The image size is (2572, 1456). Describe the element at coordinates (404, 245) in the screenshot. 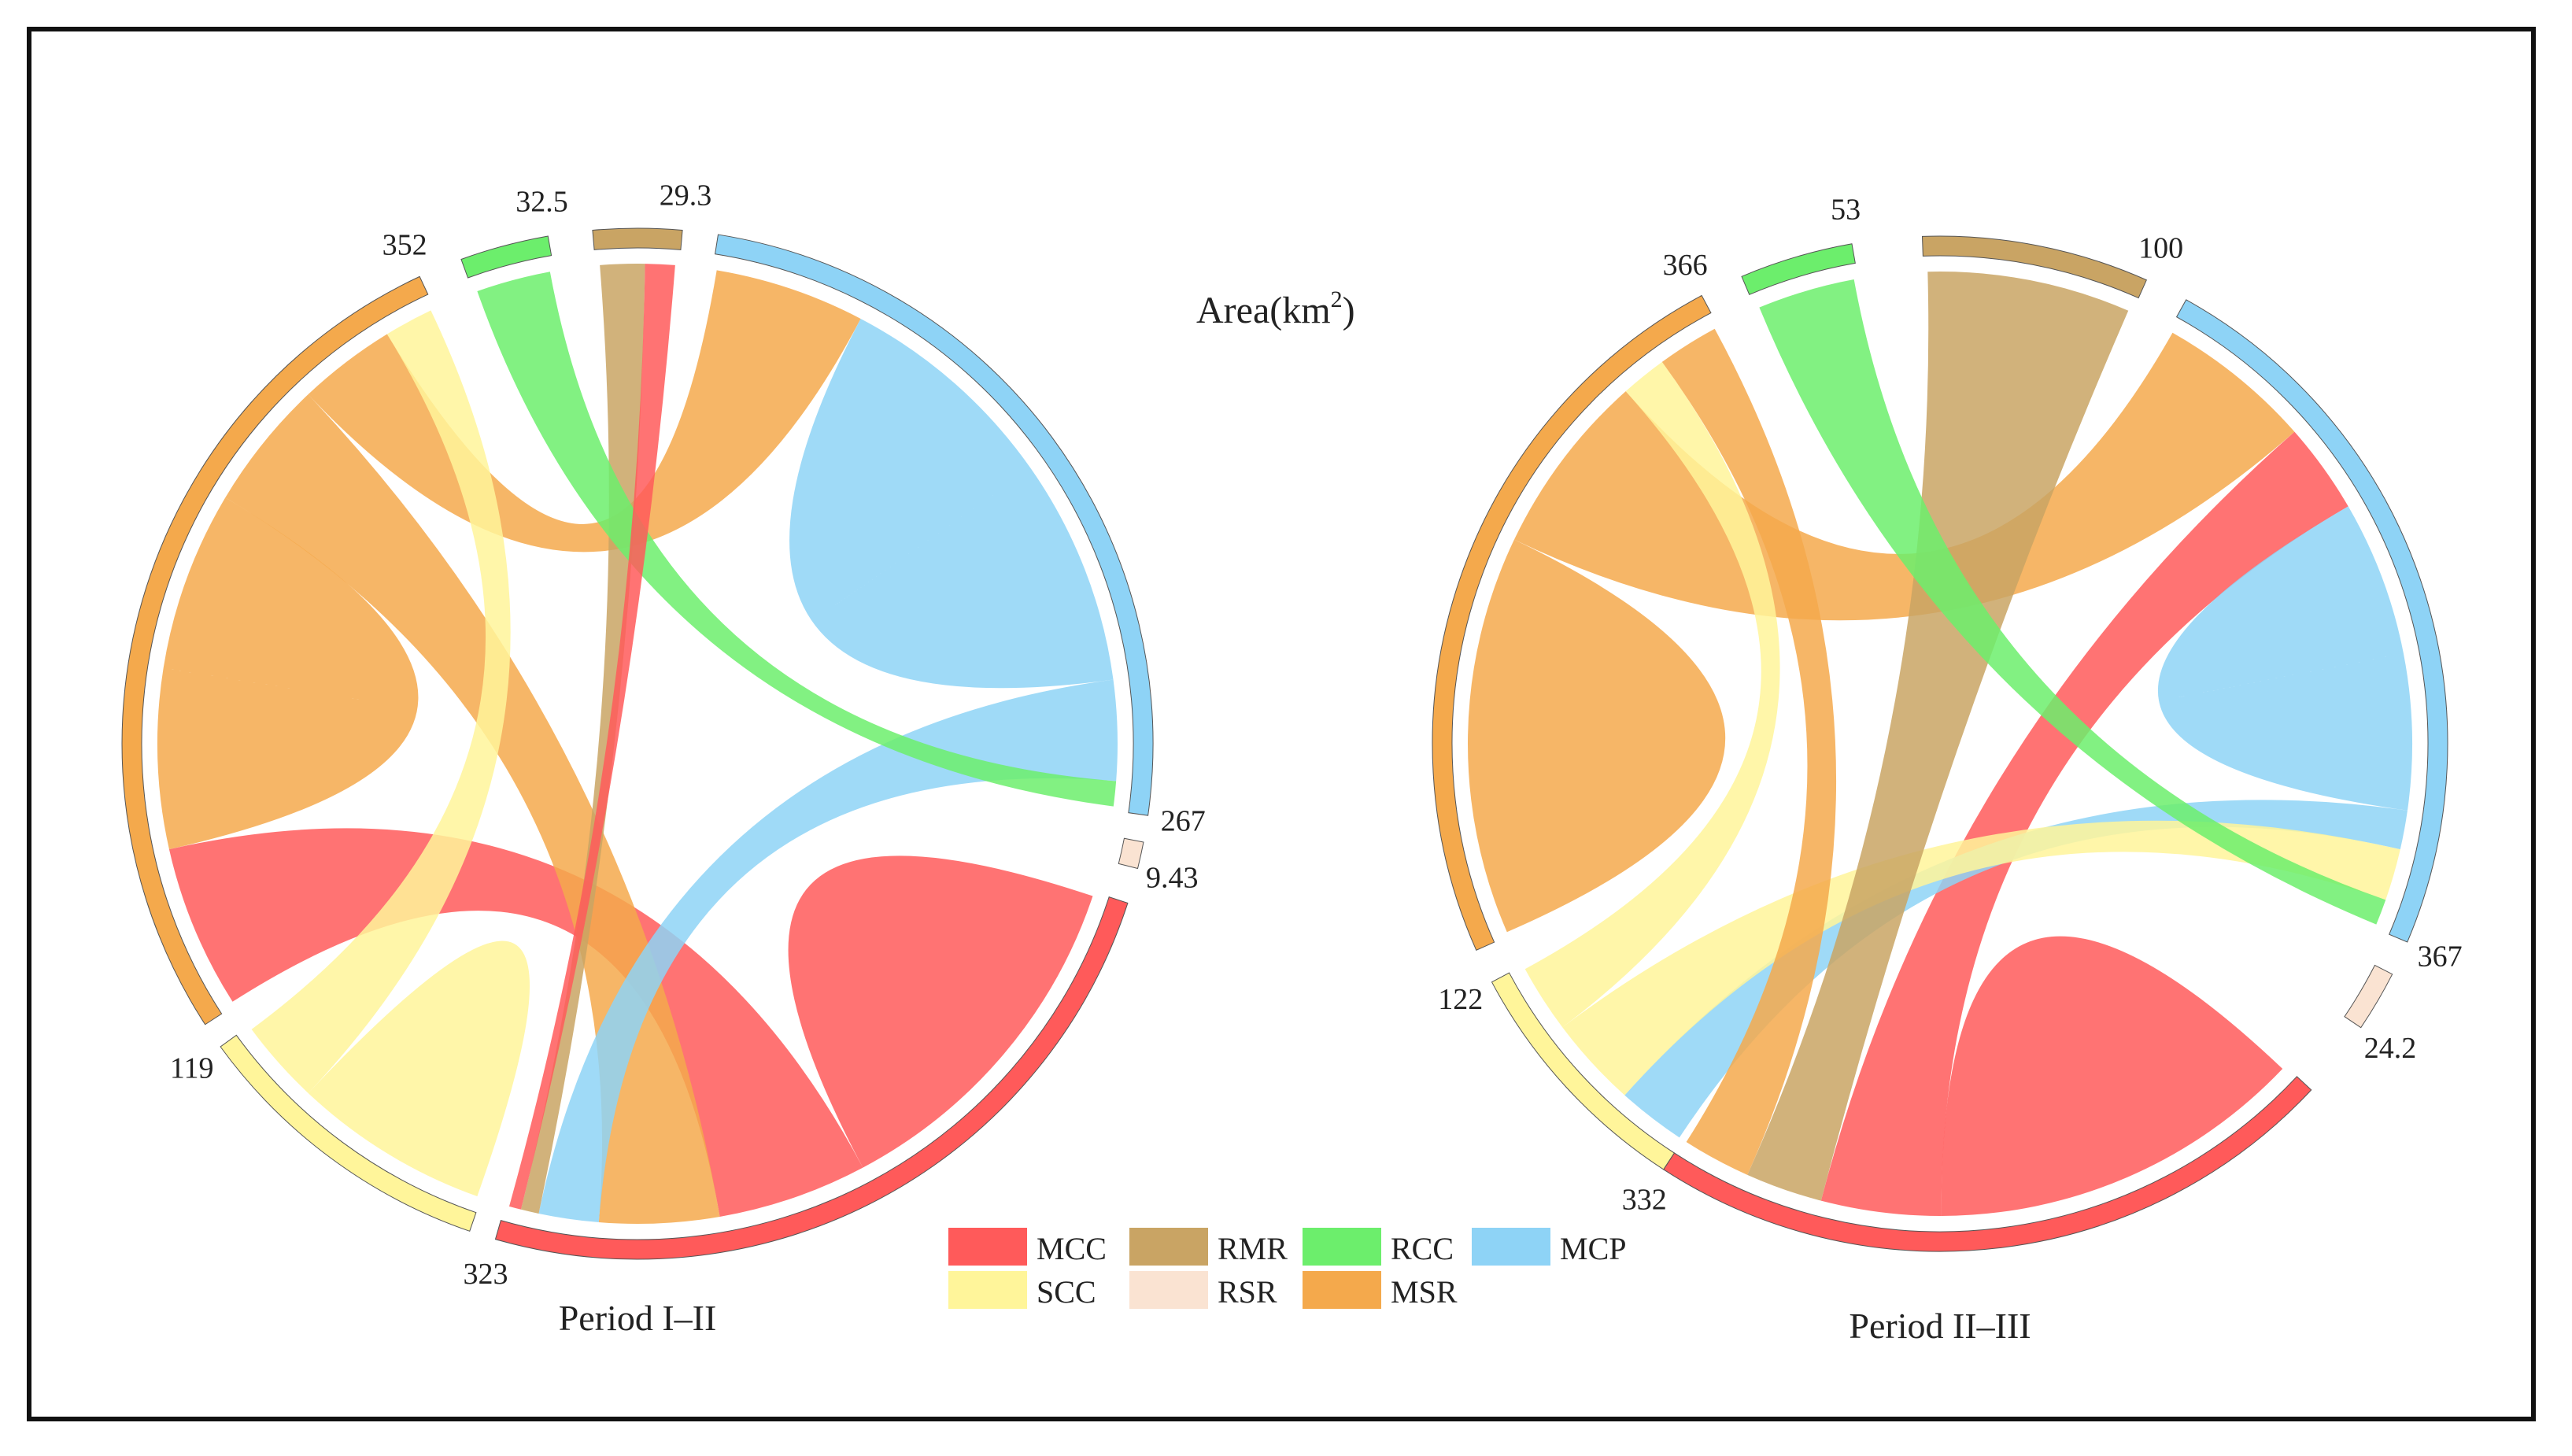

I see `segment-label-msr: 352` at that location.